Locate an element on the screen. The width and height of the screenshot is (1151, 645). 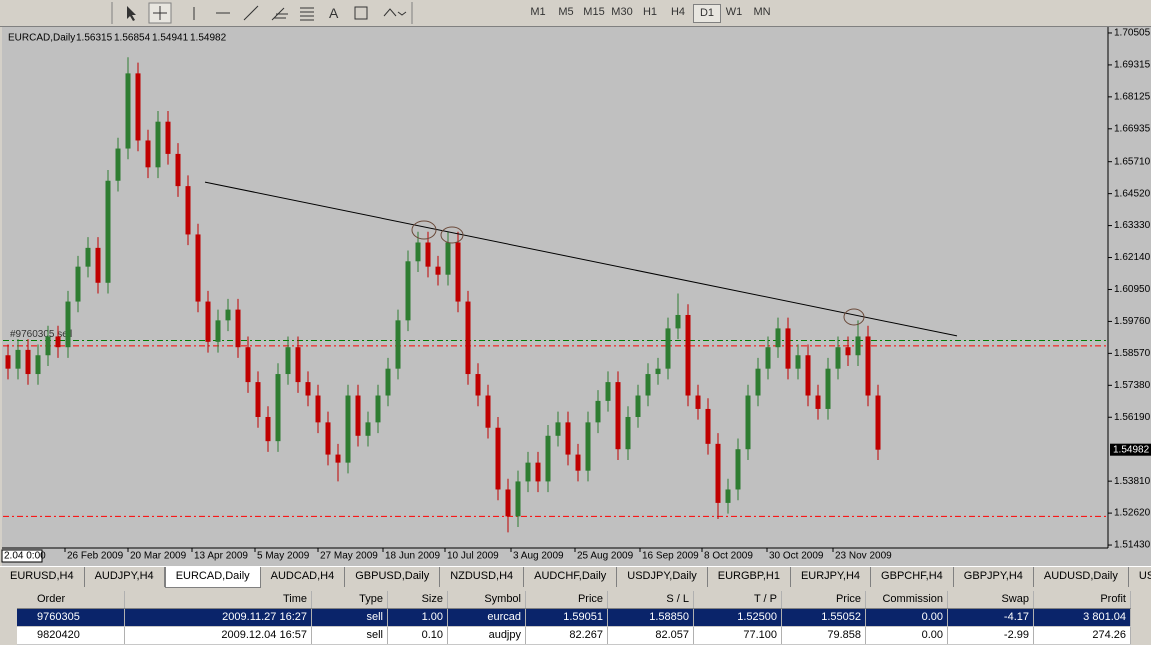
text-tool: A is located at coordinates (334, 13).